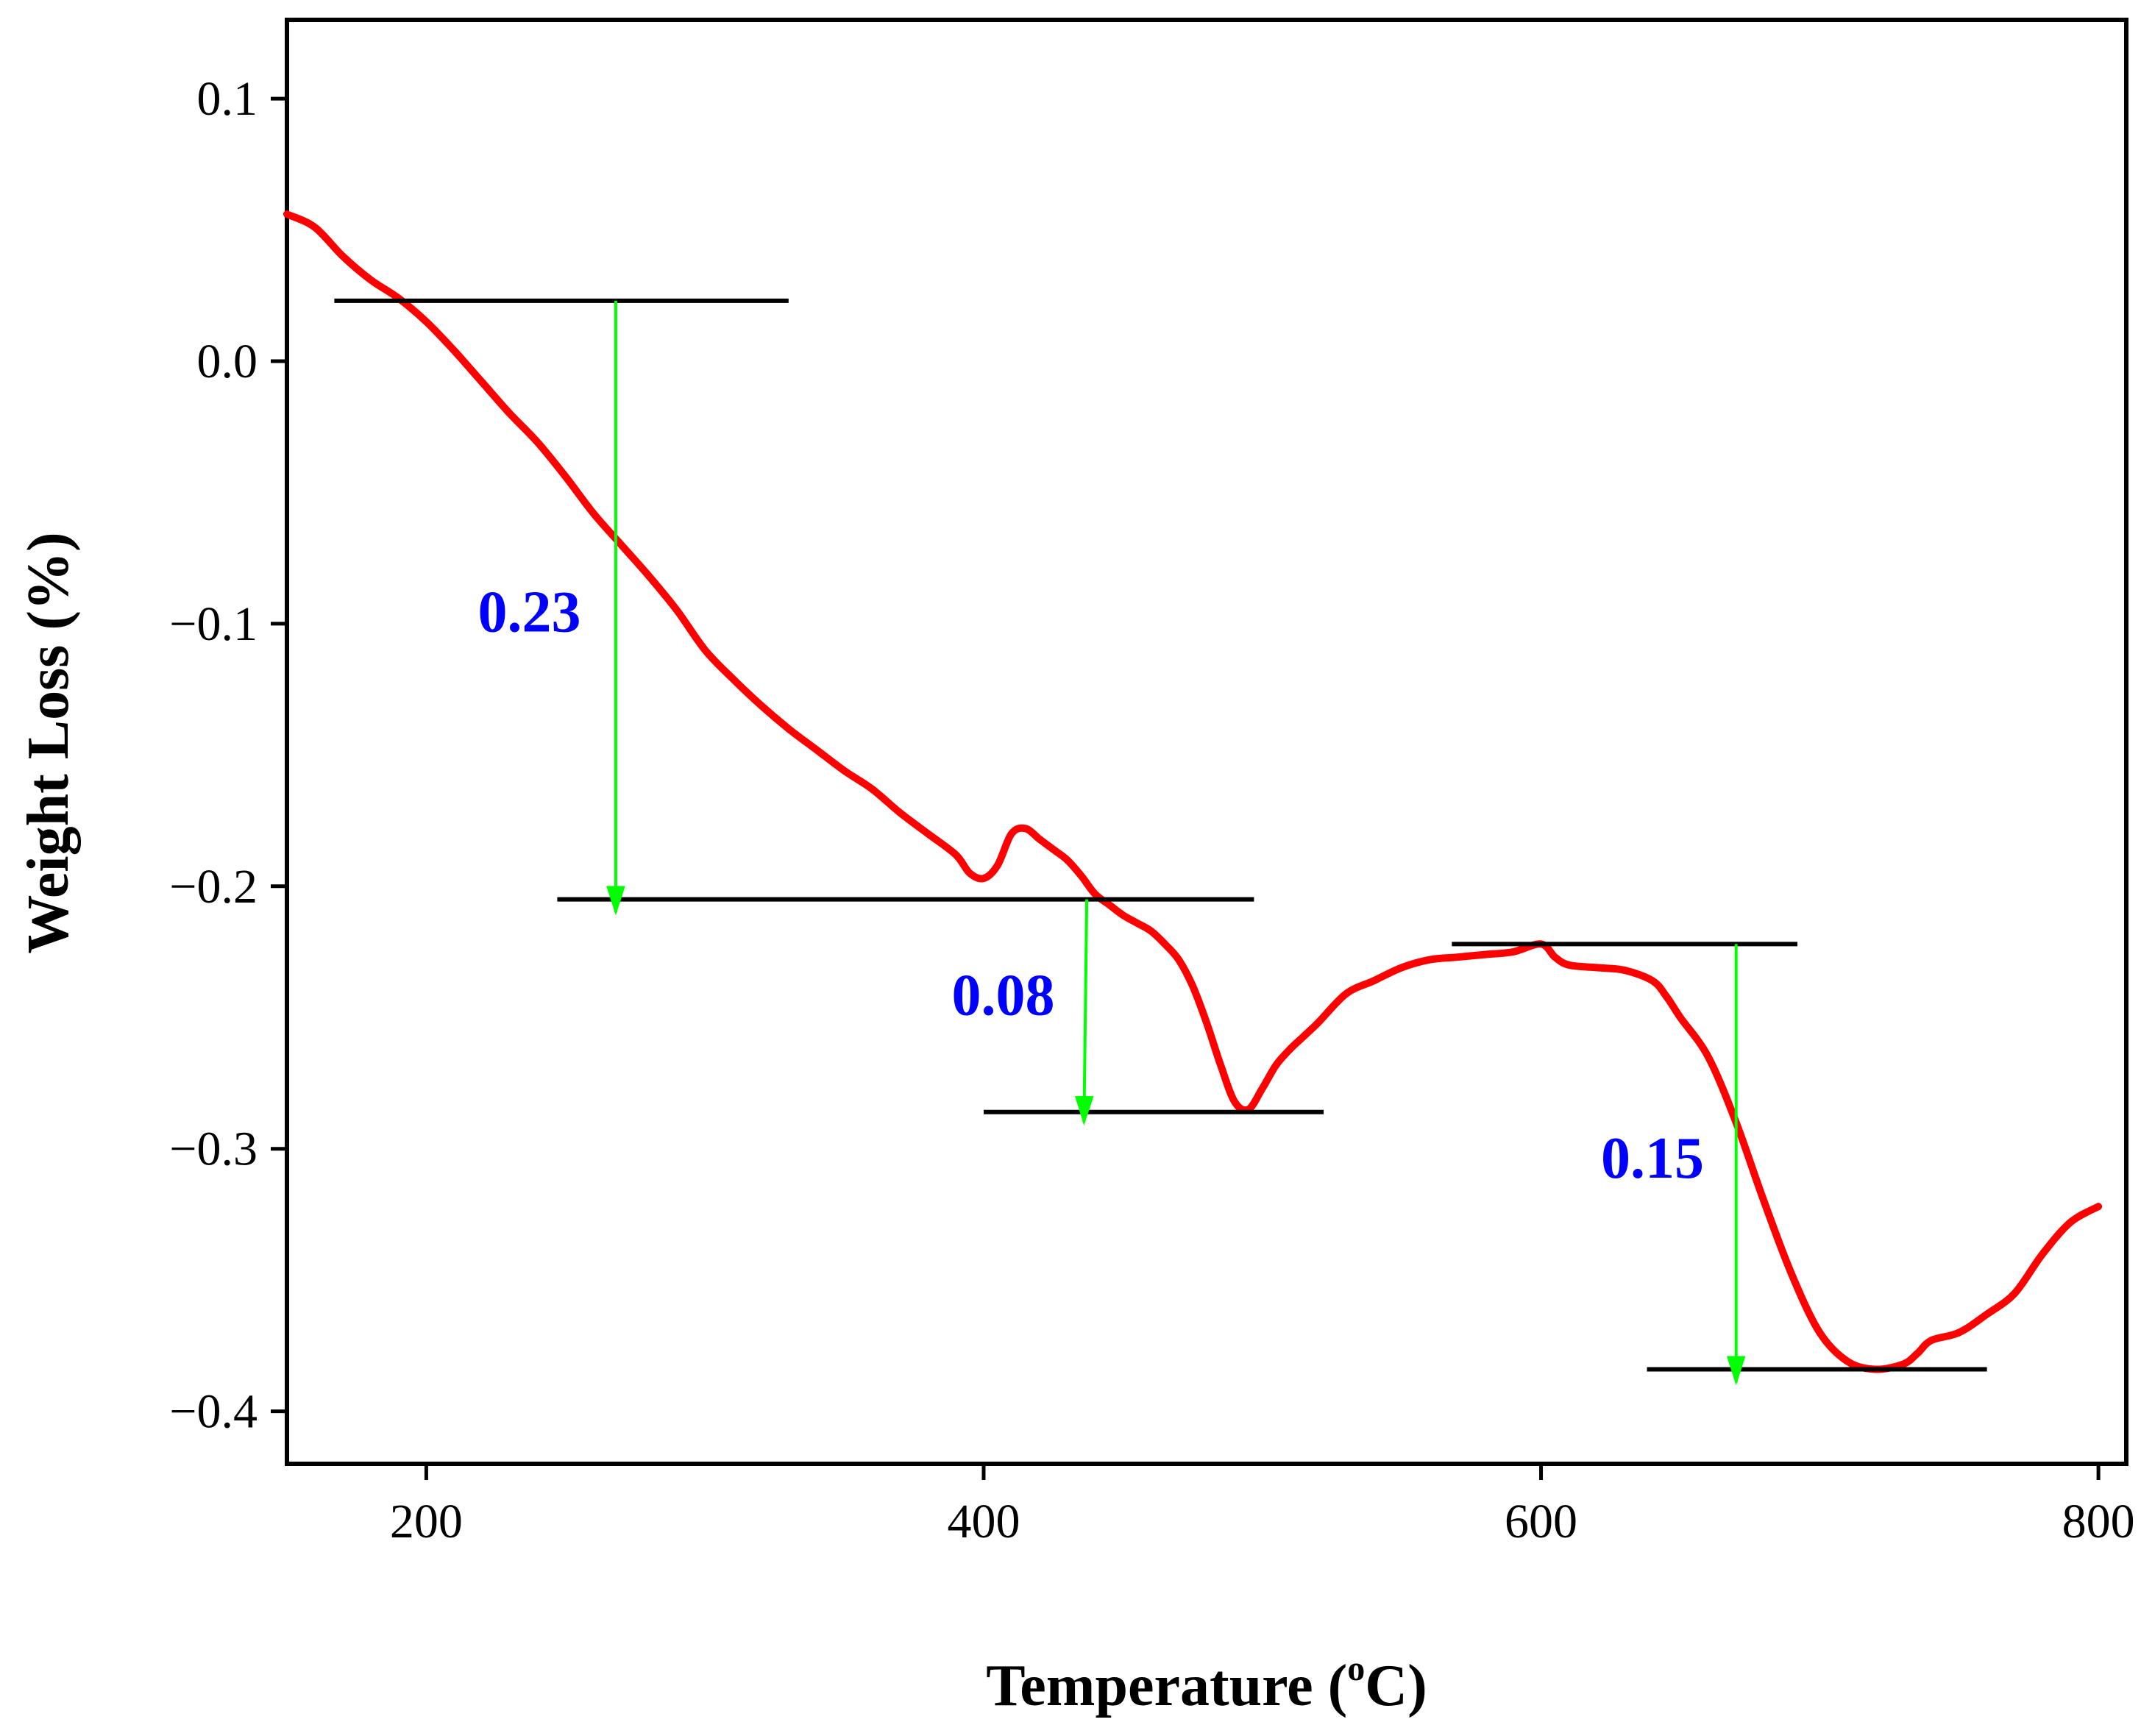  Describe the element at coordinates (1396, 1686) in the screenshot. I see `x-axis-title-end: C)` at that location.